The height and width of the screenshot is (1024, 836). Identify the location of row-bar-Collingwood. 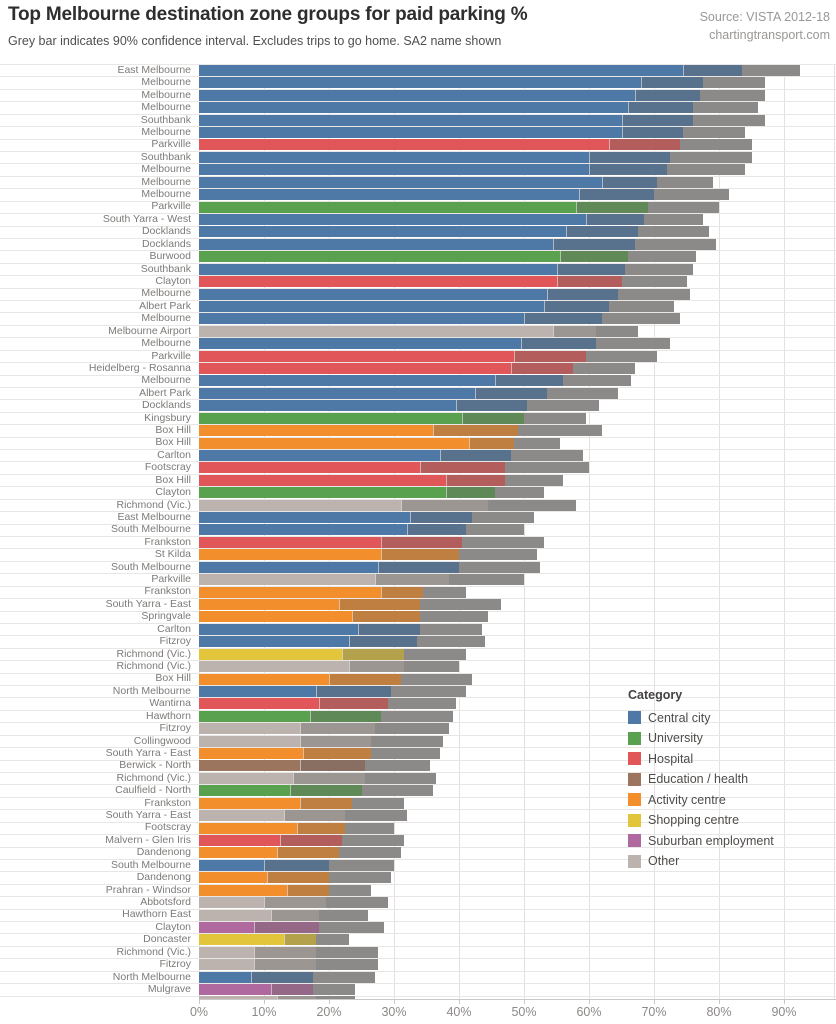
(285, 741).